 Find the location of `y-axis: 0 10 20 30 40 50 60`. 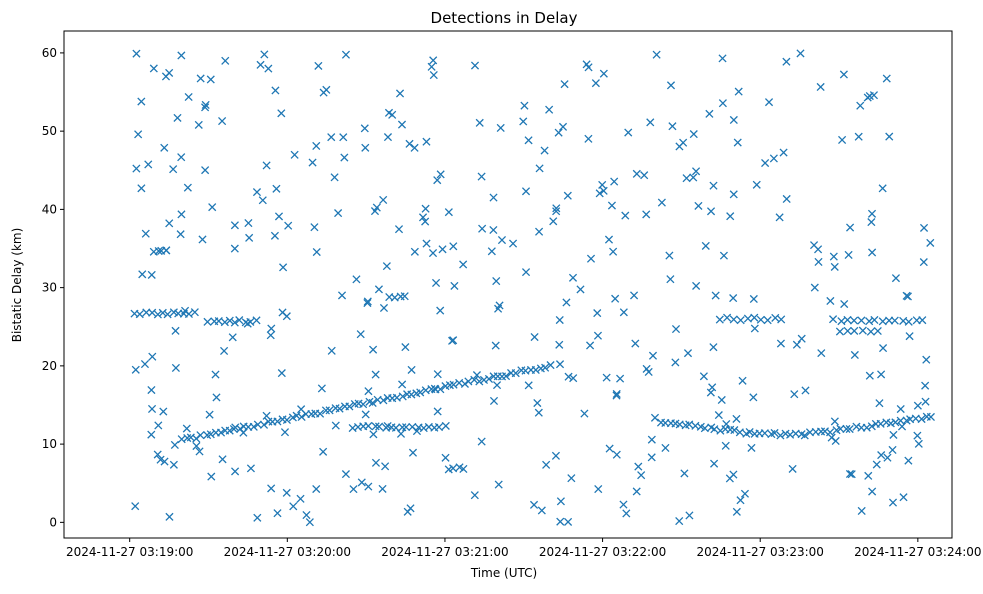

y-axis: 0 10 20 30 40 50 60 is located at coordinates (53, 287).